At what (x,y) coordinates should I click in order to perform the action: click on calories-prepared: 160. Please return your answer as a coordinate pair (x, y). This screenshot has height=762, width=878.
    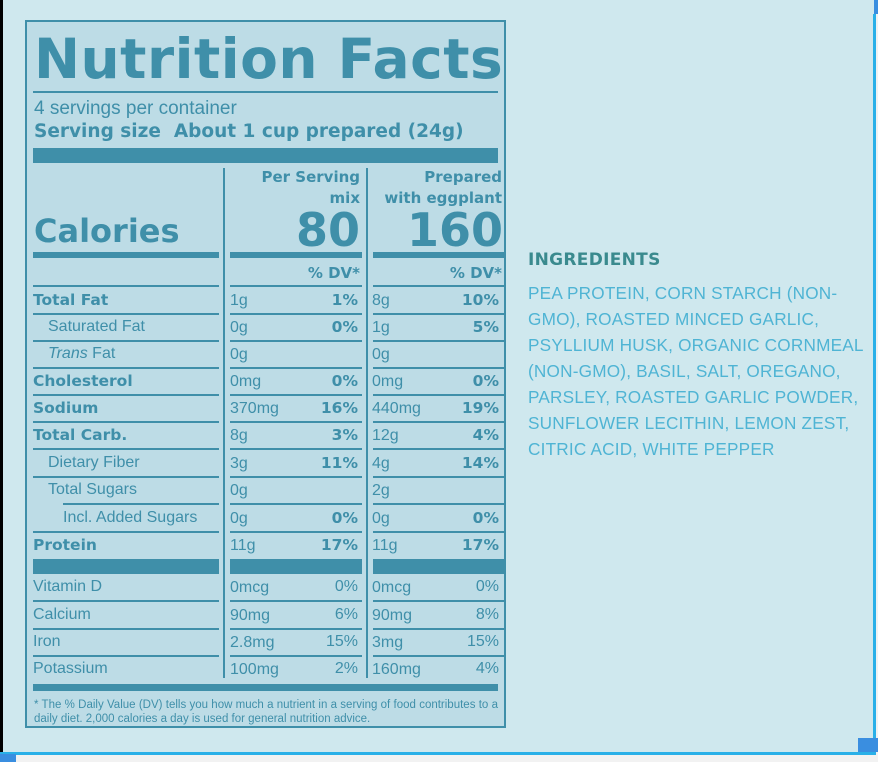
    Looking at the image, I should click on (454, 230).